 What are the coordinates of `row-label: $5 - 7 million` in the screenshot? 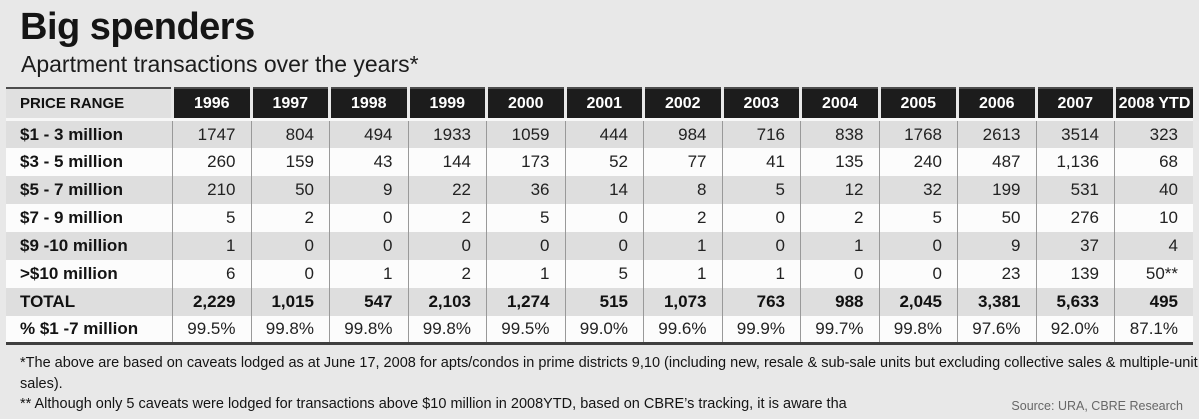 It's located at (71, 189).